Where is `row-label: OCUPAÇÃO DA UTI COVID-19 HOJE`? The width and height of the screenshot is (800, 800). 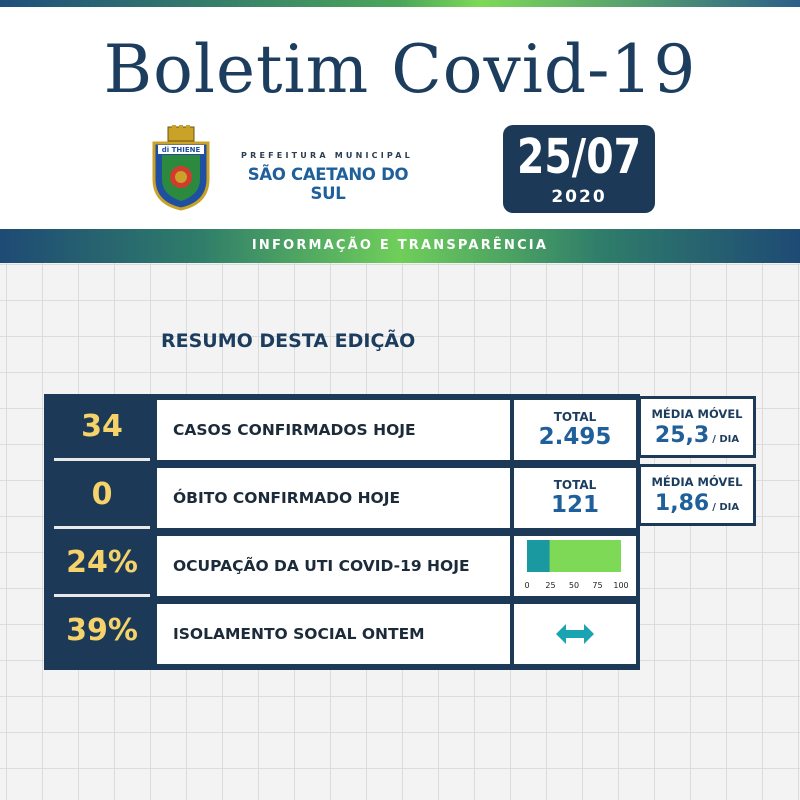 row-label: OCUPAÇÃO DA UTI COVID-19 HOJE is located at coordinates (333, 566).